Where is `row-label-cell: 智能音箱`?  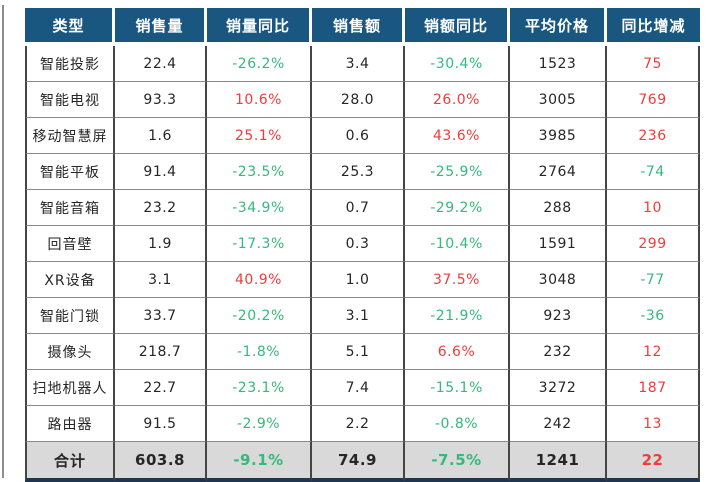 row-label-cell: 智能音箱 is located at coordinates (70, 208).